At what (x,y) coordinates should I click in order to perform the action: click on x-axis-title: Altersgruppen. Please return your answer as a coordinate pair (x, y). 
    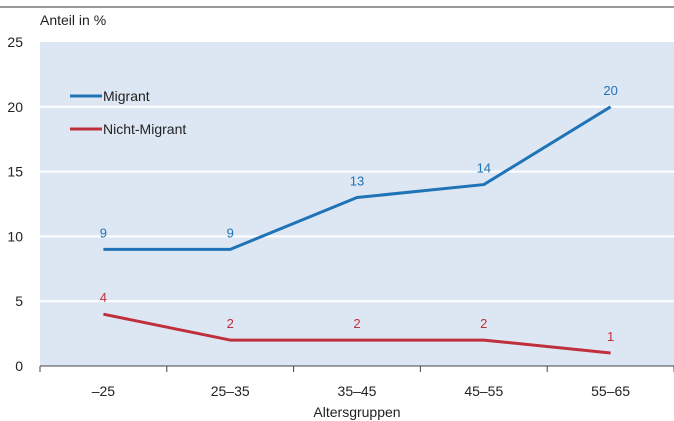
    Looking at the image, I should click on (356, 412).